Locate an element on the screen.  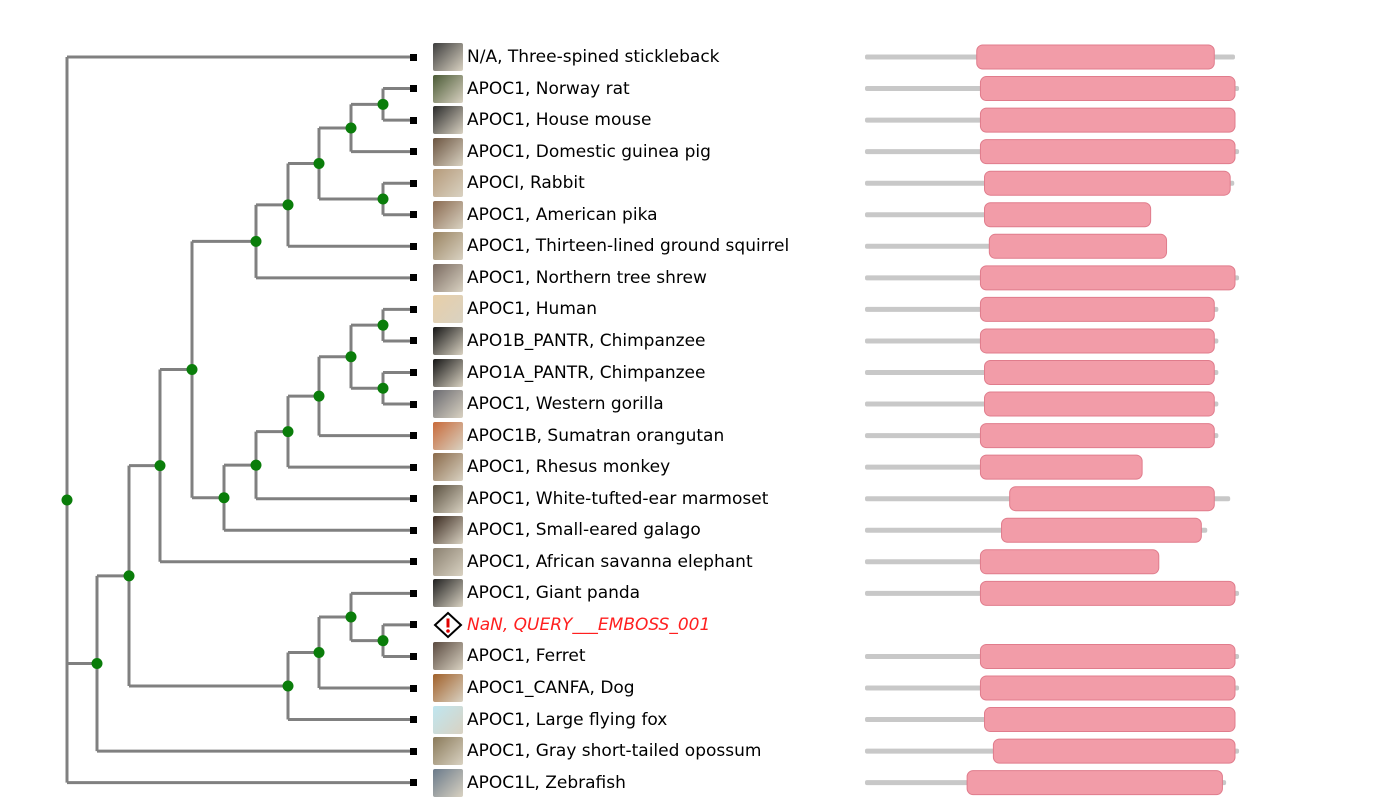
species-label: APOC1, African savanna elephant is located at coordinates (610, 561).